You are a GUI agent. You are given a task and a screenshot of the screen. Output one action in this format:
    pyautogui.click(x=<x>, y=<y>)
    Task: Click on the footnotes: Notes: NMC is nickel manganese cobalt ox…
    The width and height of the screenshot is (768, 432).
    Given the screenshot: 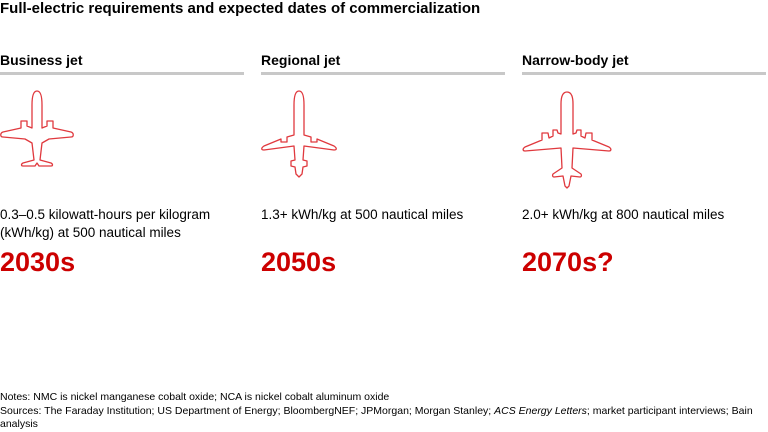 What is the action you would take?
    pyautogui.click(x=384, y=411)
    